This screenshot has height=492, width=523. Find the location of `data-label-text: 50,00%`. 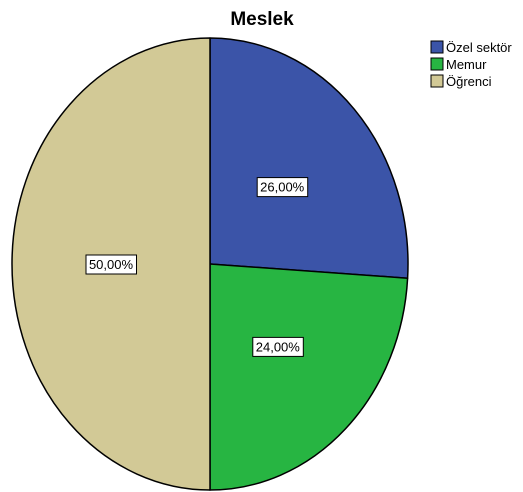

data-label-text: 50,00% is located at coordinates (111, 264).